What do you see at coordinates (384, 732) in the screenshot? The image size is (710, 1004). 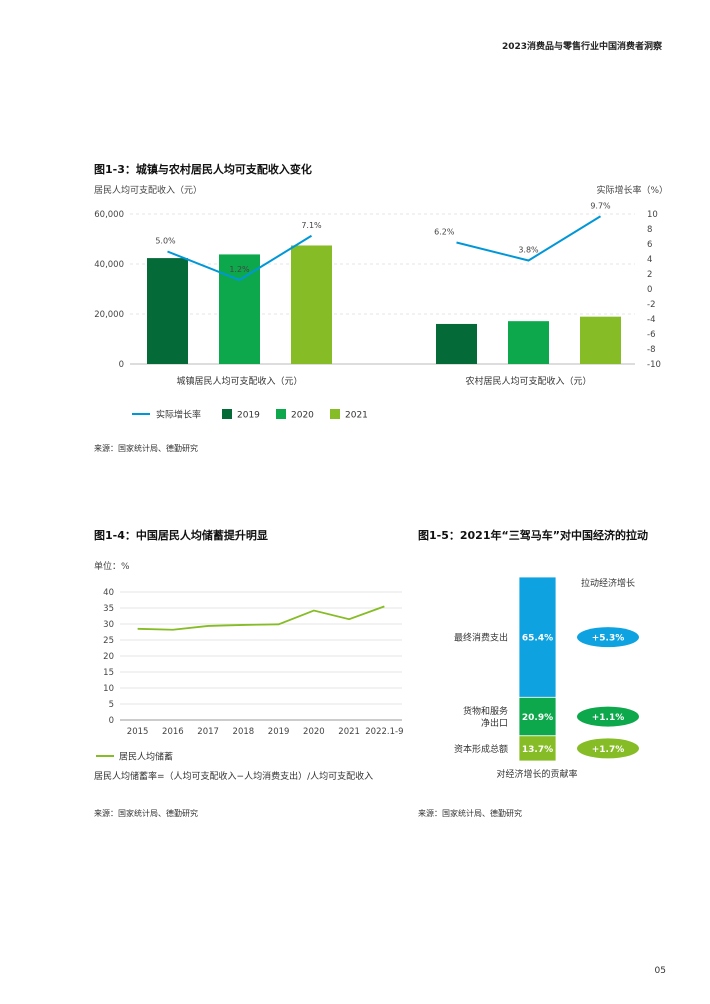 I see `fig14-x-tick: 2022.1-9` at bounding box center [384, 732].